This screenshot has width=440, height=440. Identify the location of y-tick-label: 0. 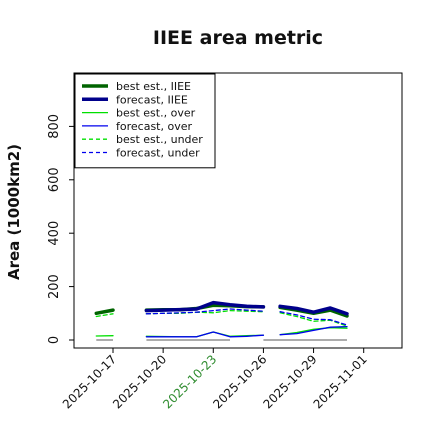
(54, 340).